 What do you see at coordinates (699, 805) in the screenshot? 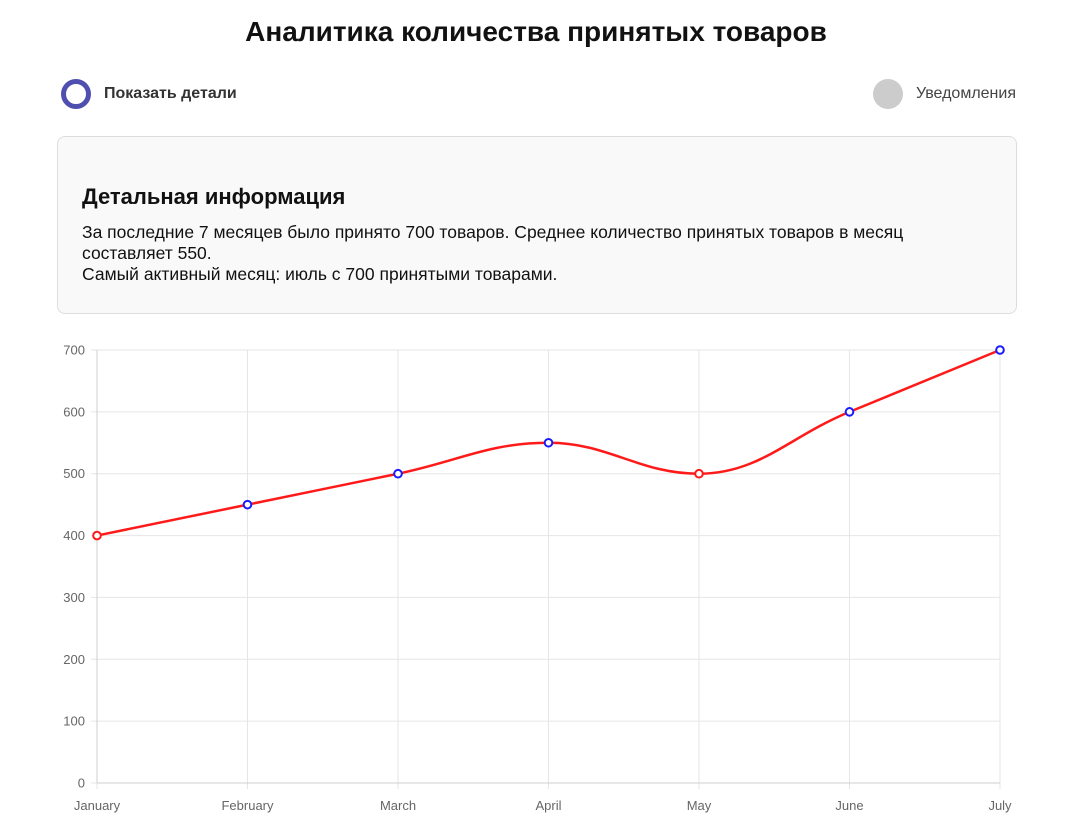
I see `x-tick-label: May` at bounding box center [699, 805].